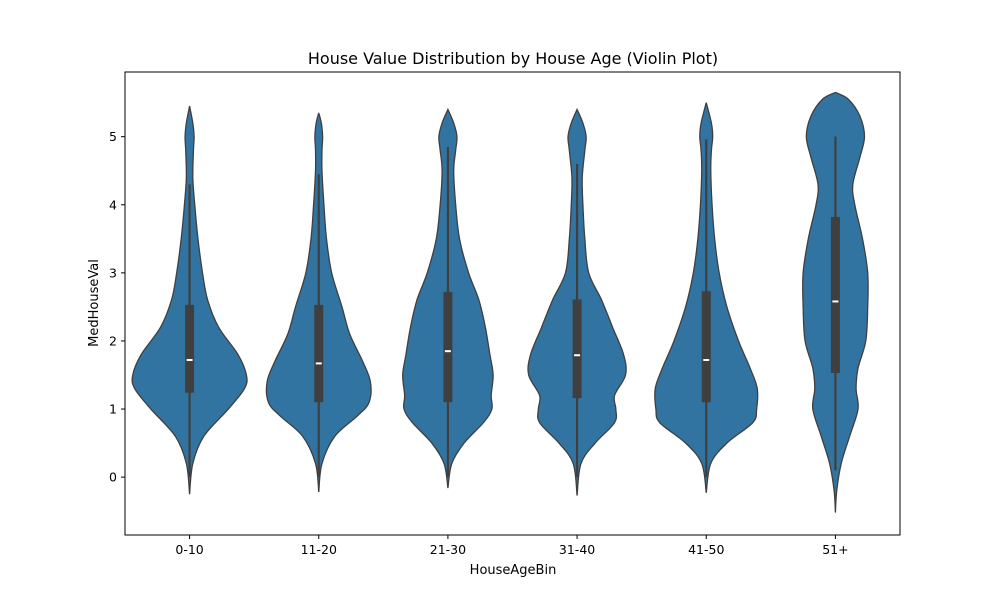 The image size is (1000, 600). I want to click on y-tick-label-2: 2, so click(113, 340).